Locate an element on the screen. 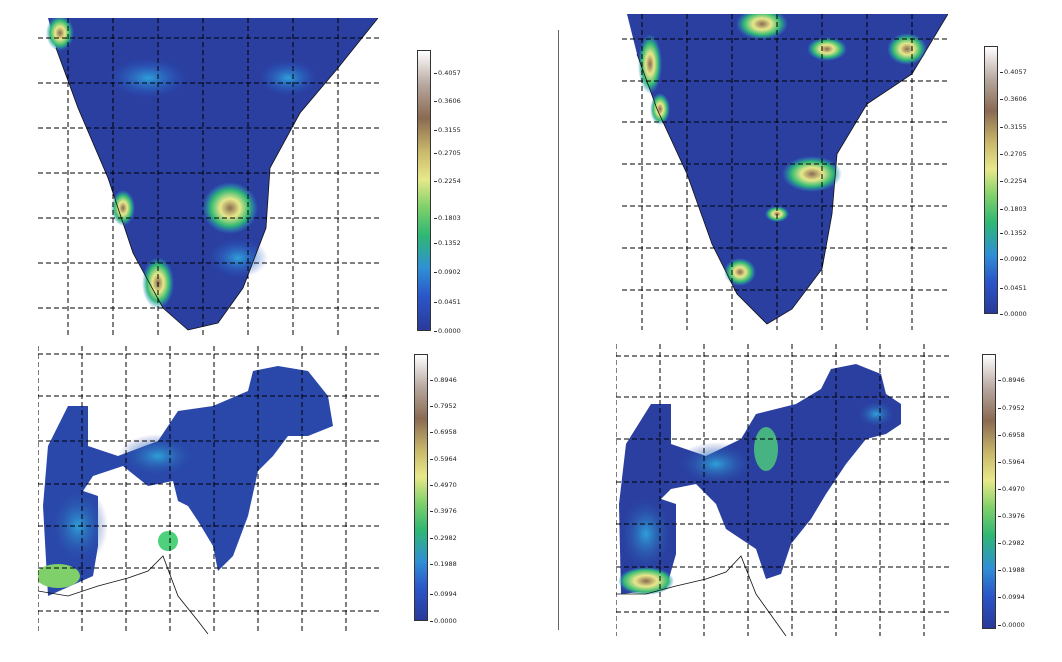 Image resolution: width=1062 pixels, height=662 pixels. panel-divider is located at coordinates (558, 330).